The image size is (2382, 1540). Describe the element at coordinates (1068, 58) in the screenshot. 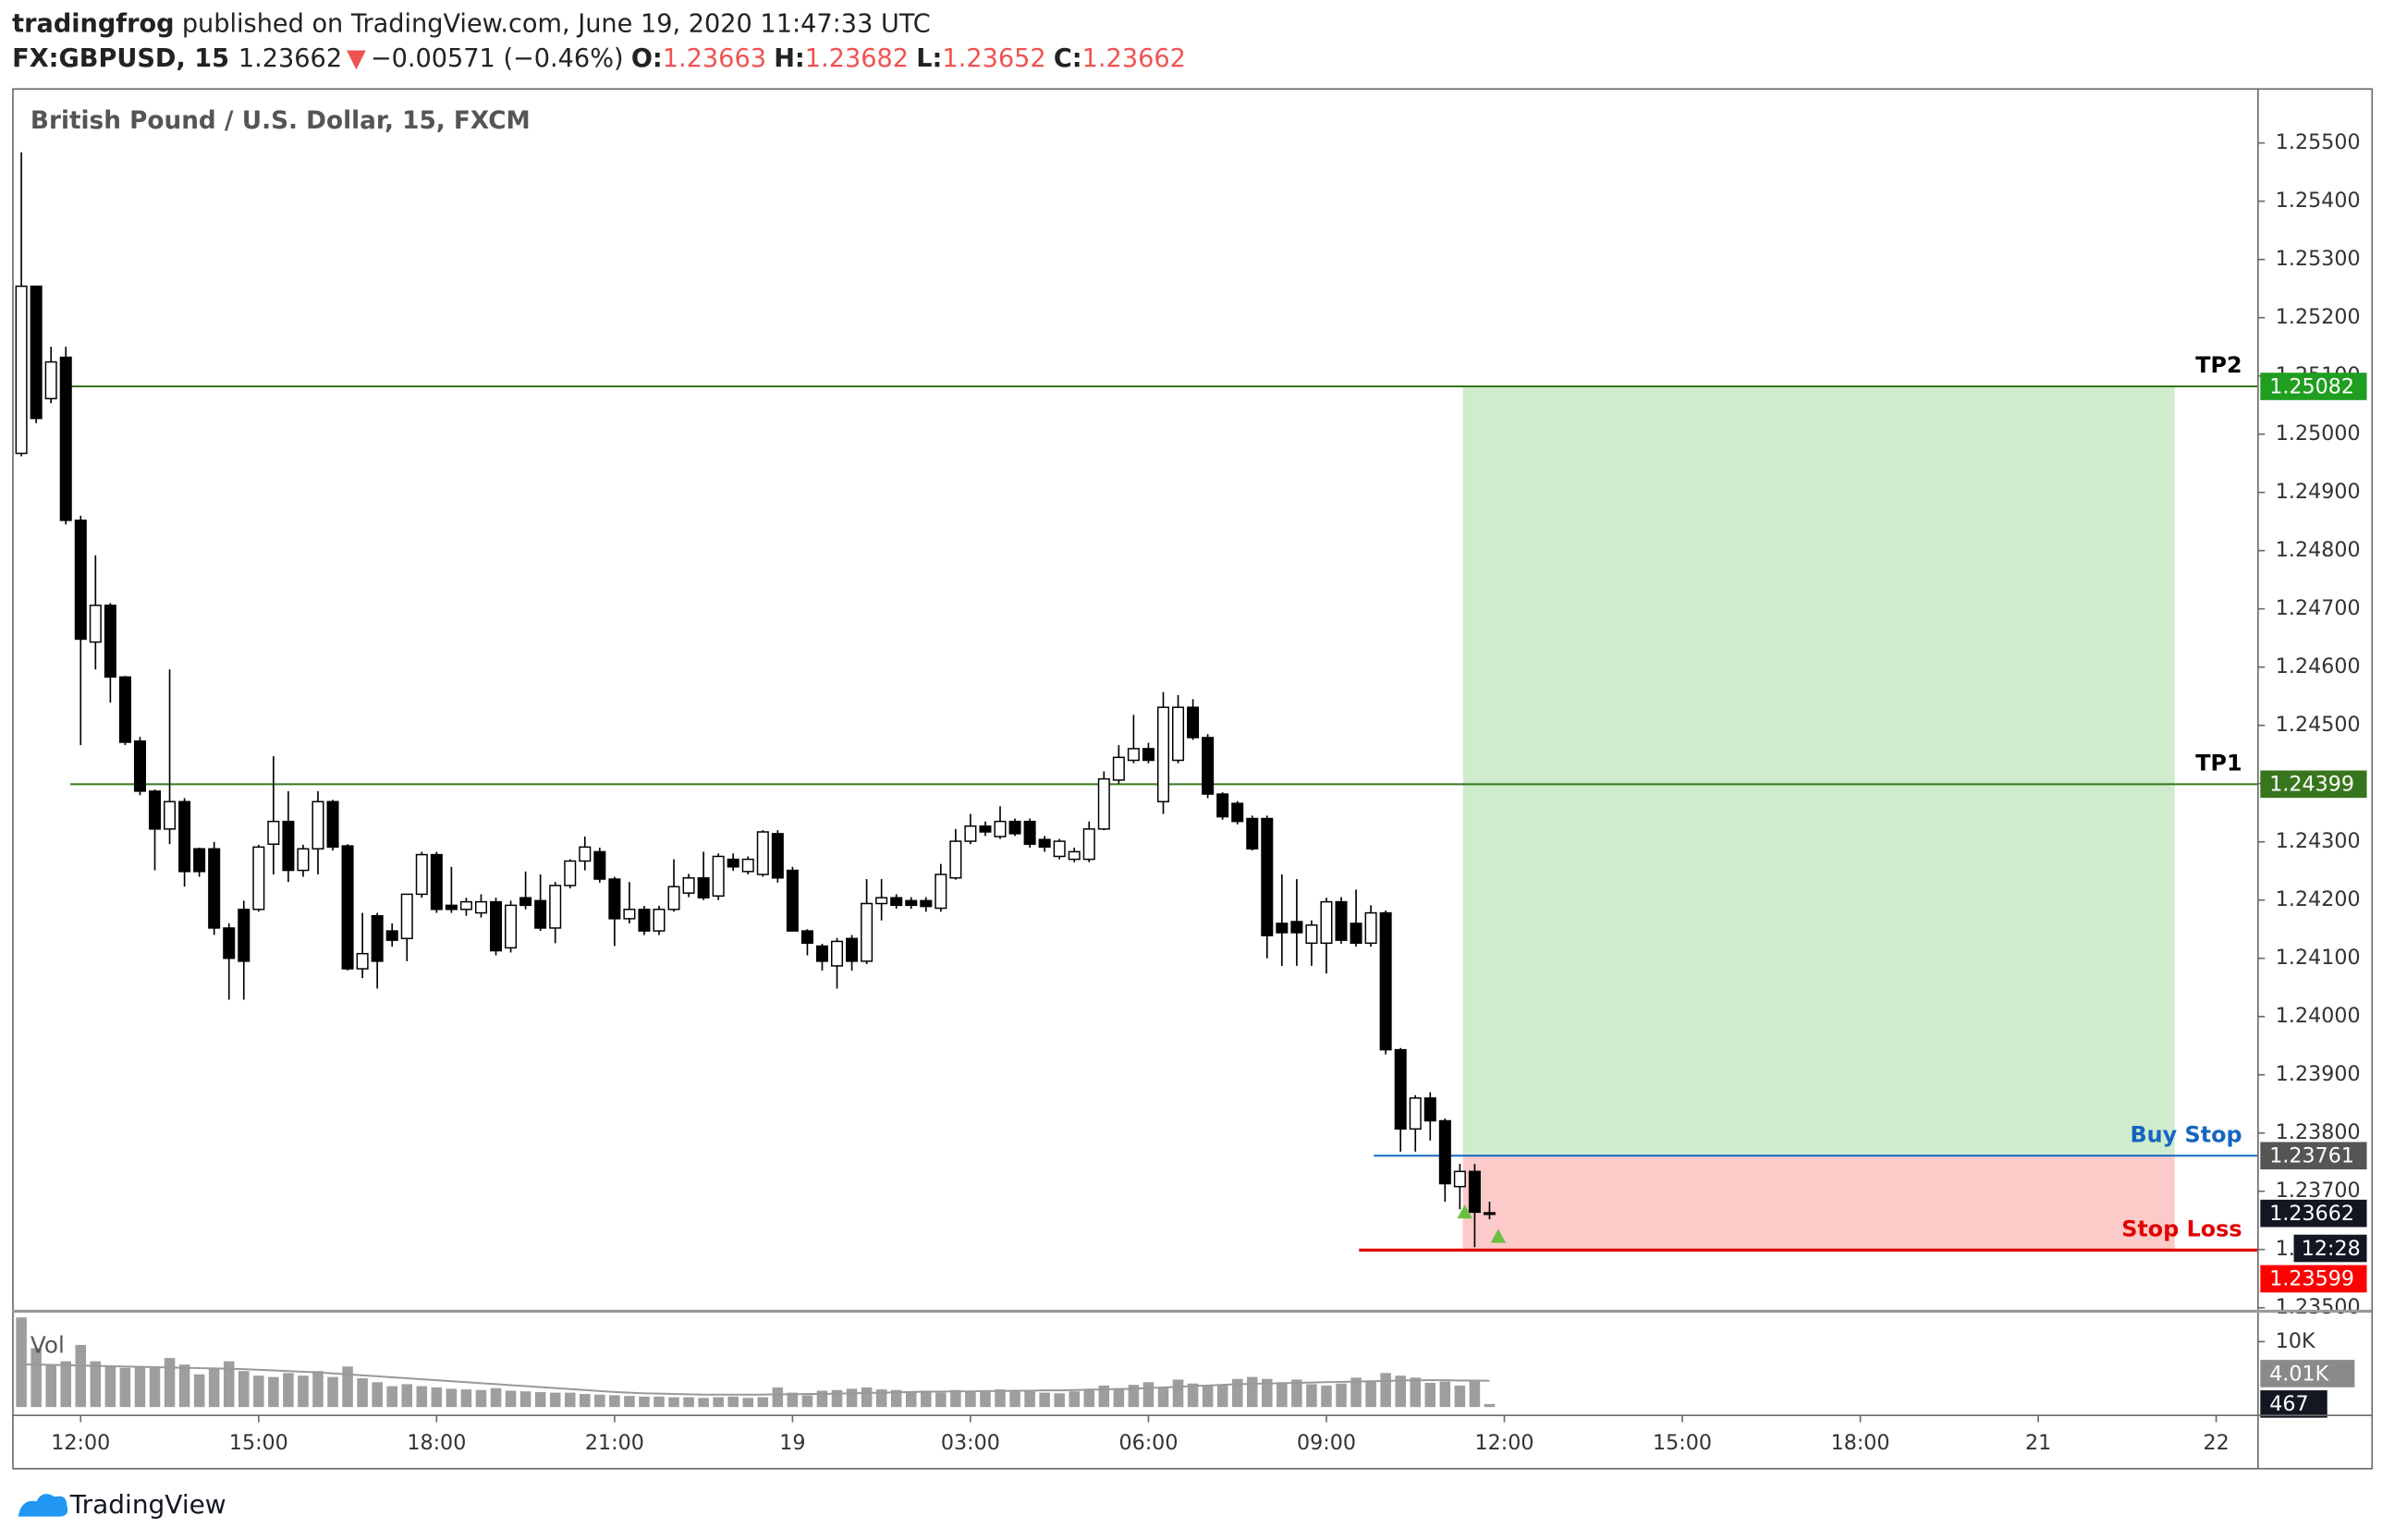

I see `close-label: C:` at that location.